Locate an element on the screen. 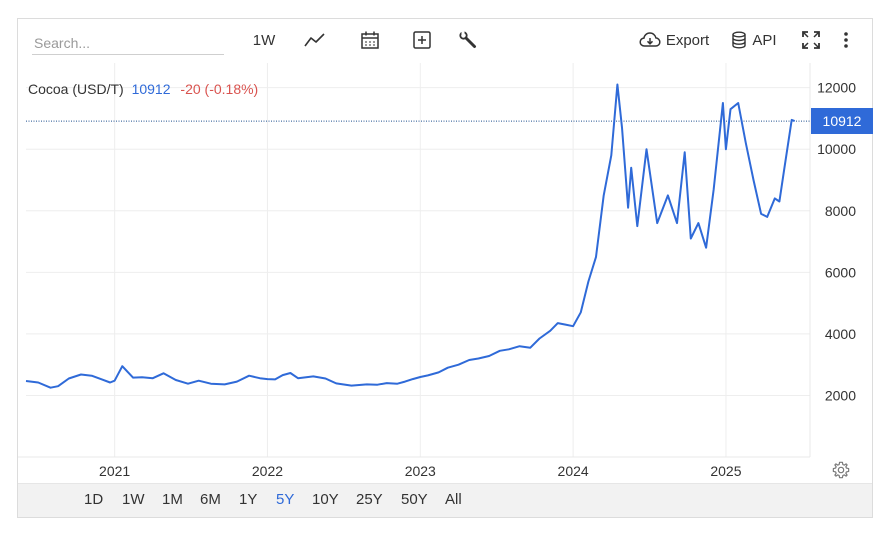 The image size is (886, 542). quote-header: Cocoa (USD/T) 10912 -20 (-0.18%) is located at coordinates (143, 89).